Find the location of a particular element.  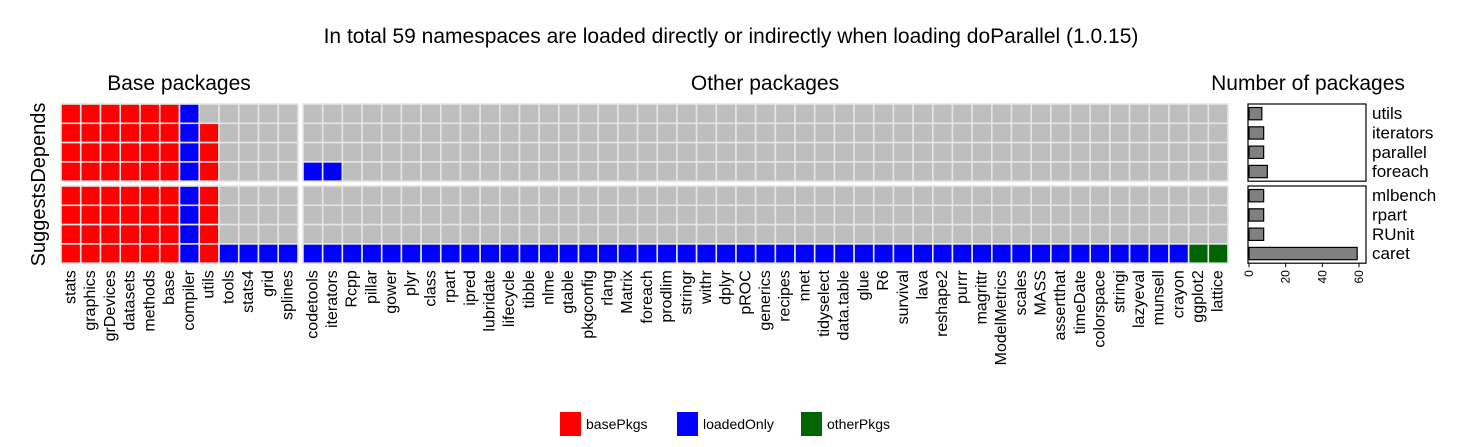

other-cell-RUnit-prodlim is located at coordinates (667, 234).